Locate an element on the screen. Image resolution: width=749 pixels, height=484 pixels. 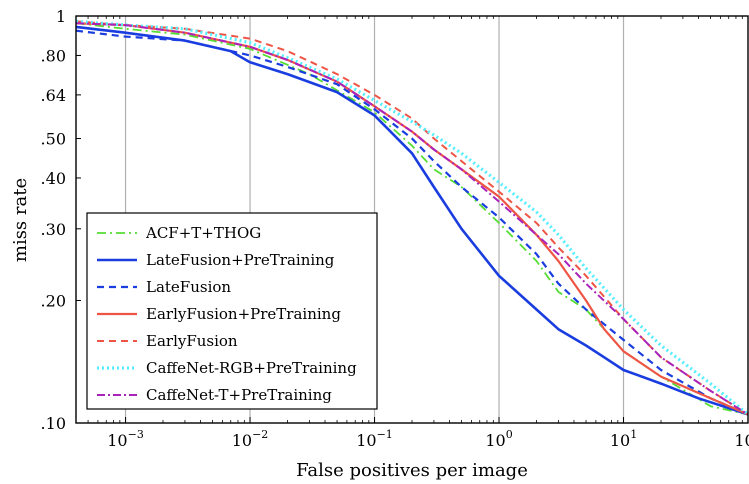
x-tick-label: 10⁻² is located at coordinates (250, 439).